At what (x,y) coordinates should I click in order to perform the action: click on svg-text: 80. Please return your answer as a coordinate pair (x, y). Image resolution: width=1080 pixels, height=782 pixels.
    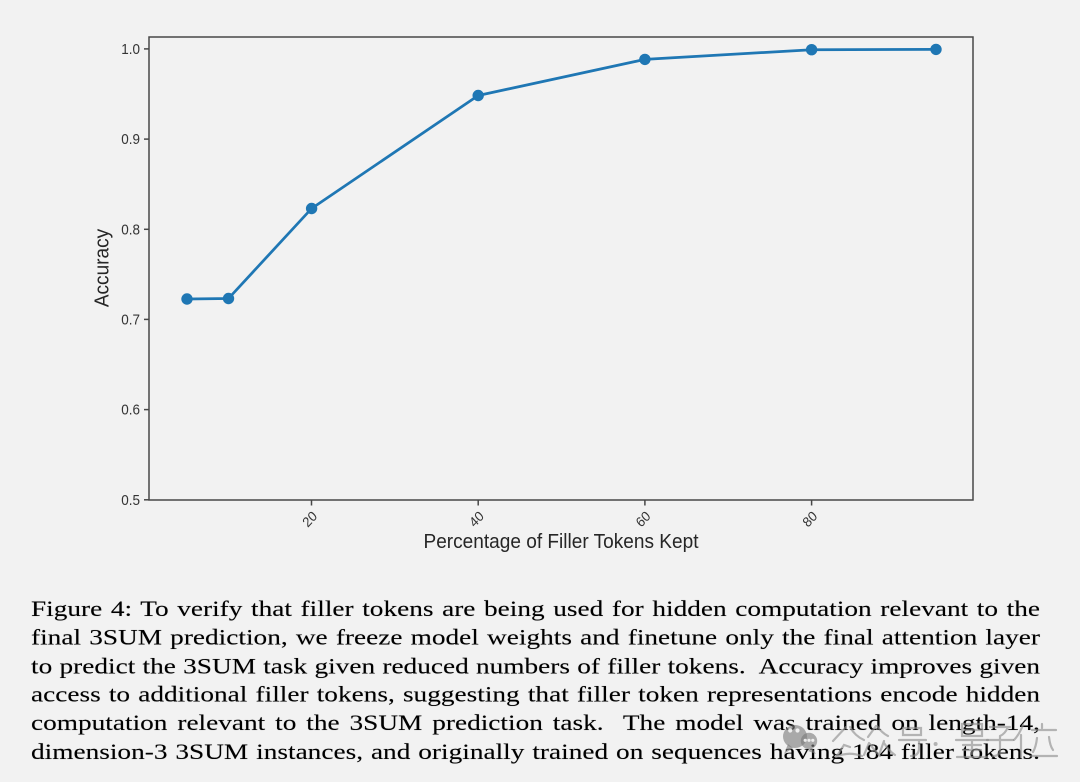
    Looking at the image, I should click on (810, 519).